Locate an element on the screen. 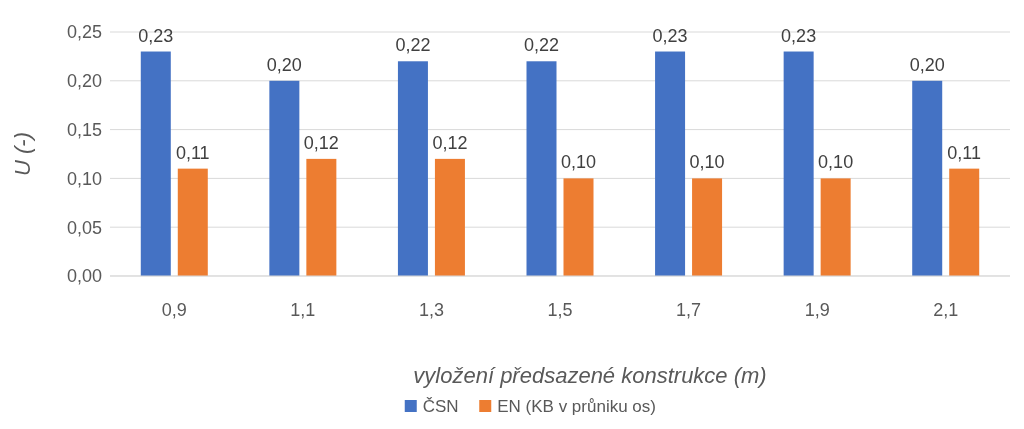 The image size is (1024, 429). legend-label: EN (KB v průniku os) is located at coordinates (576, 406).